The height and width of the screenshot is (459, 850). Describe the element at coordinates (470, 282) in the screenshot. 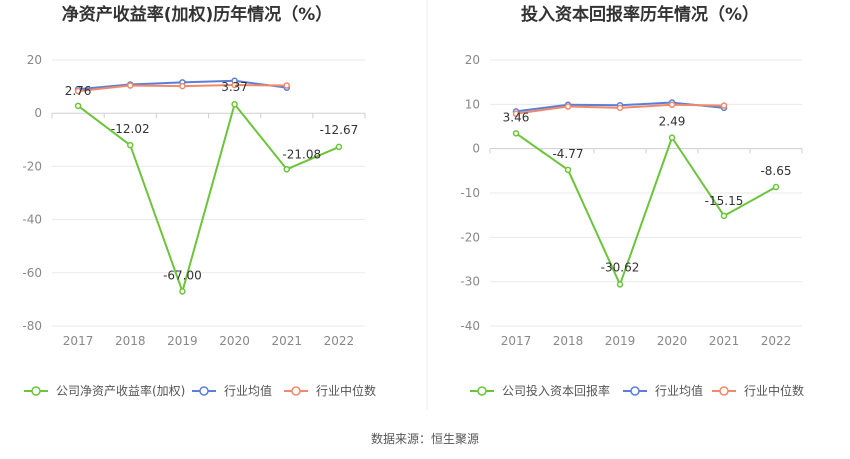

I see `y-tick-label: -30` at that location.